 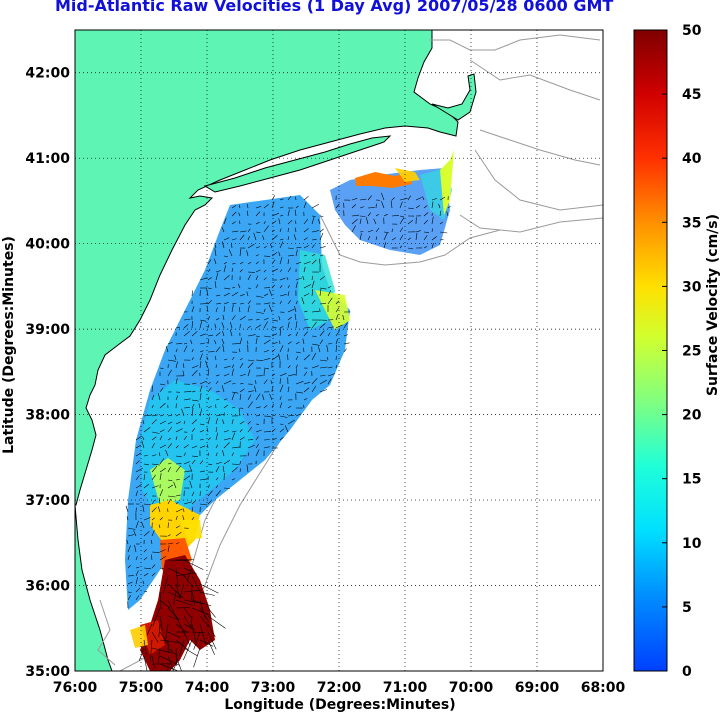 I want to click on colorbar-ticks: 0 5 10 15 20 25 30 35 40 45 50, so click(x=682, y=351).